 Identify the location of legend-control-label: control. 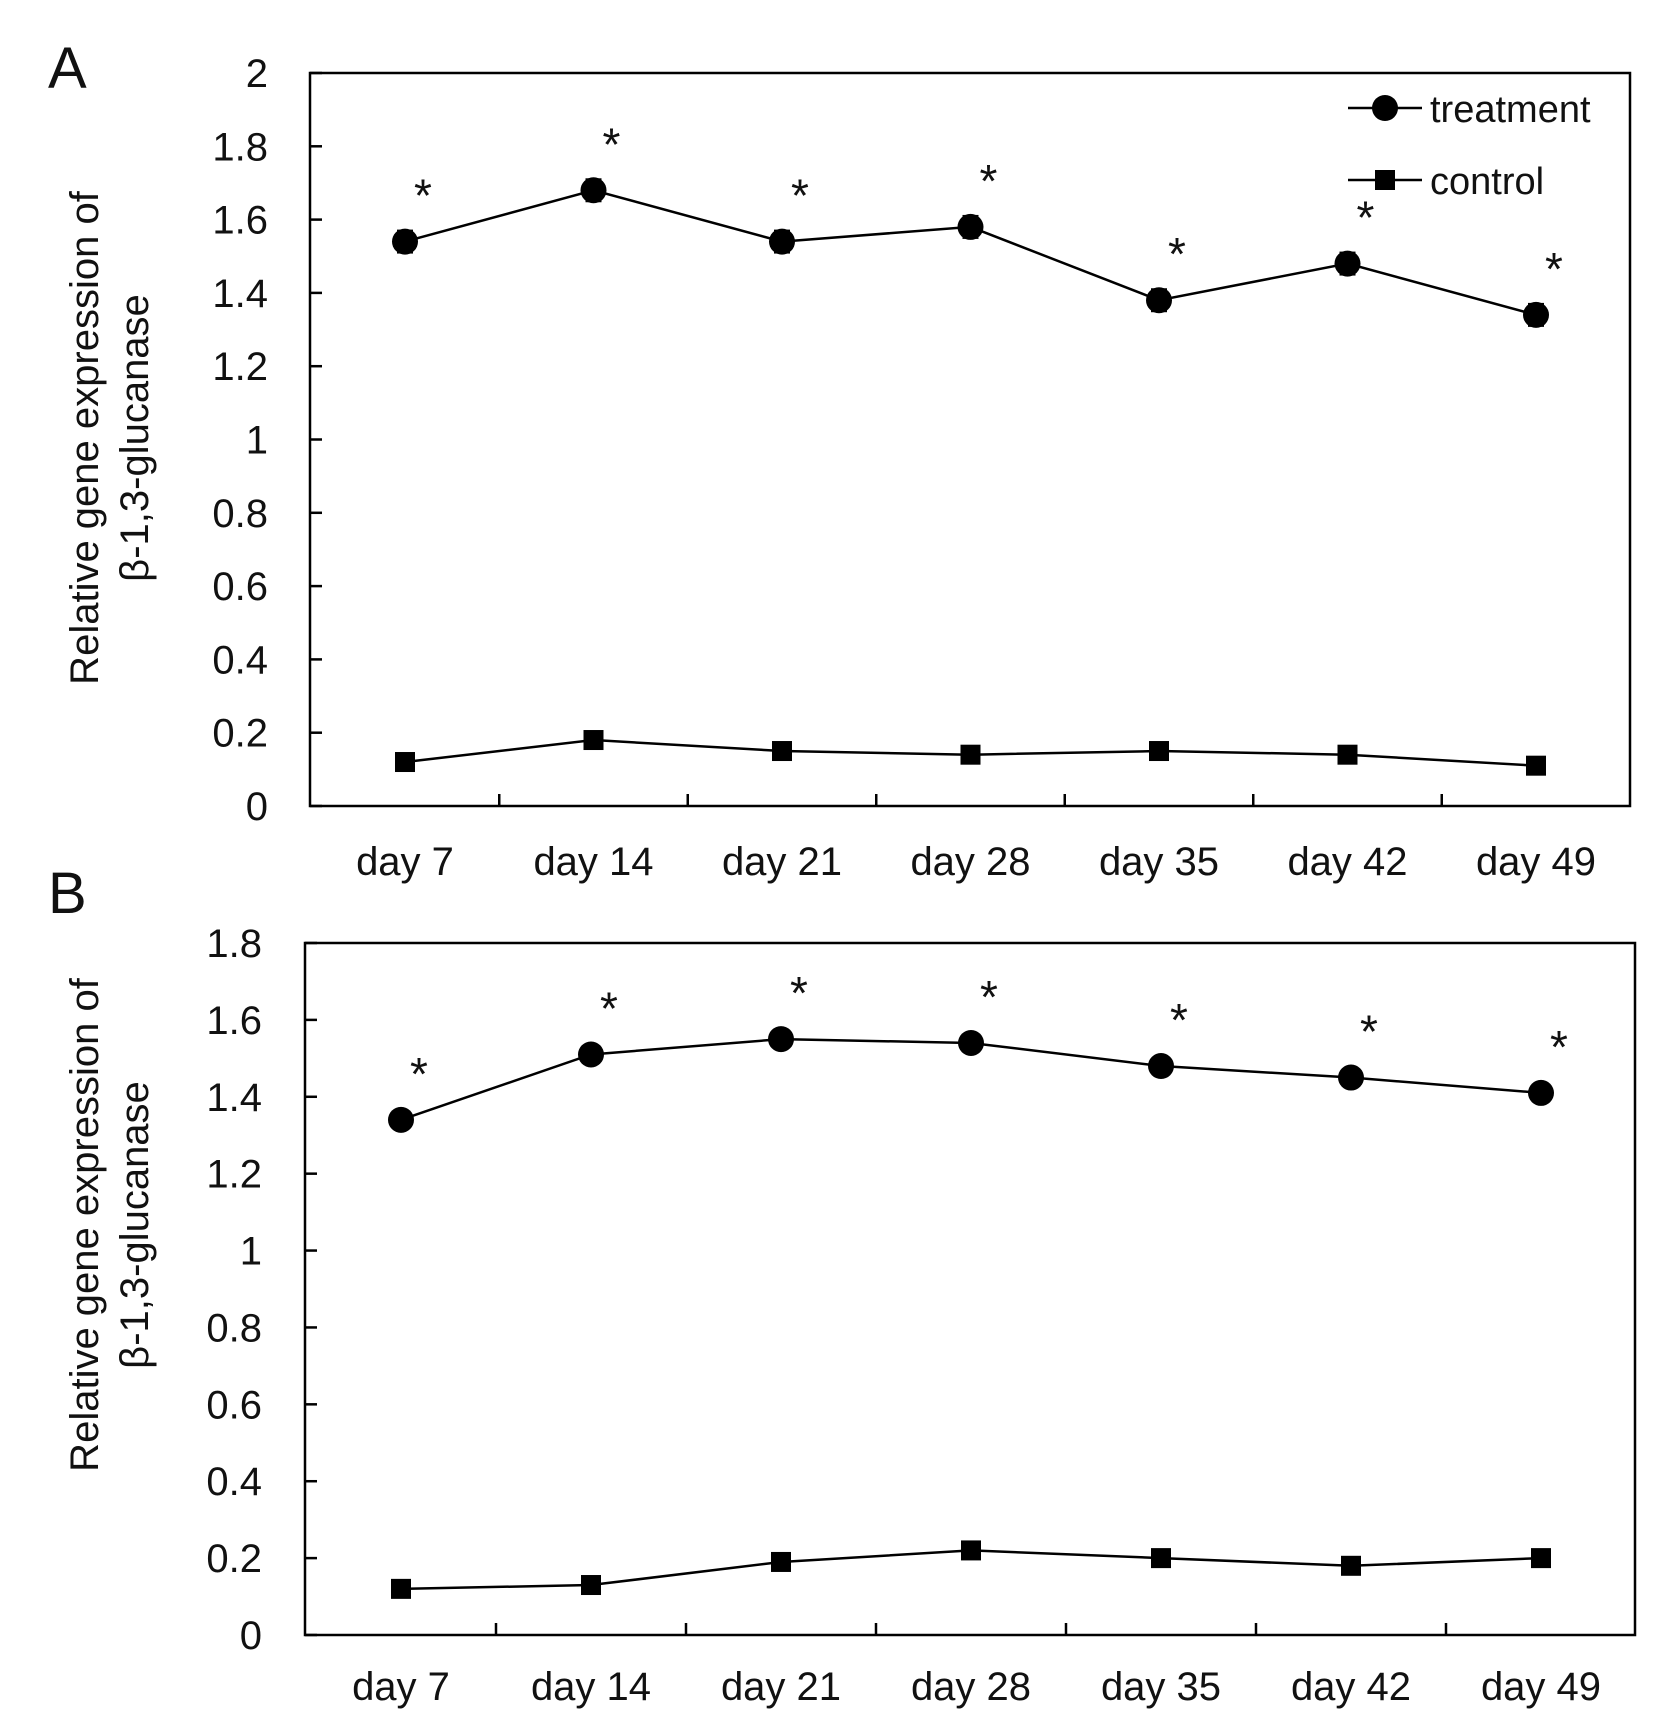
(1487, 182).